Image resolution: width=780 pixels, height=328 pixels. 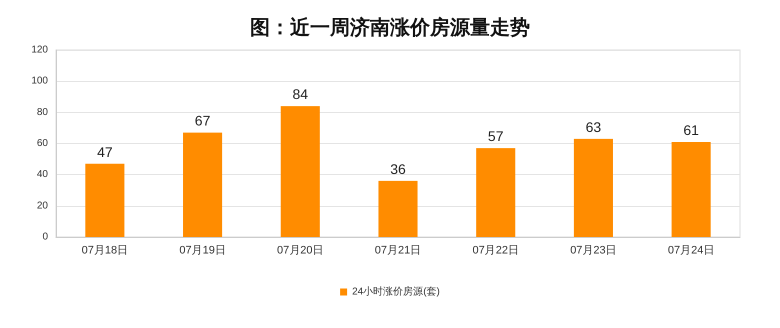 What do you see at coordinates (396, 292) in the screenshot?
I see `legend-label: 24小时涨价房源(套)` at bounding box center [396, 292].